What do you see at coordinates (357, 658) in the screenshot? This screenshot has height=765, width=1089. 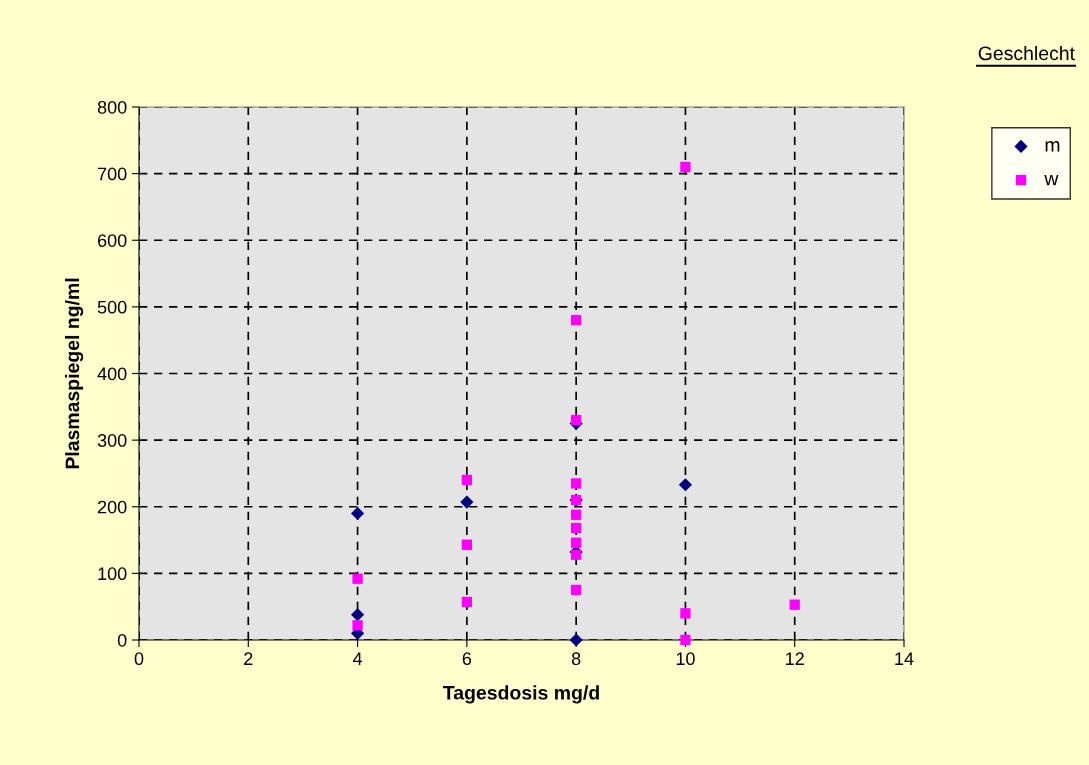 I see `x-tick-label: 4` at bounding box center [357, 658].